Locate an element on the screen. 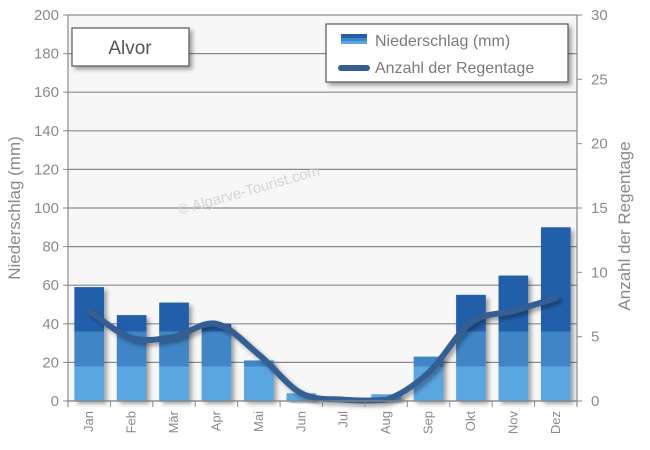 The height and width of the screenshot is (450, 650). bar-Jun is located at coordinates (301, 397).